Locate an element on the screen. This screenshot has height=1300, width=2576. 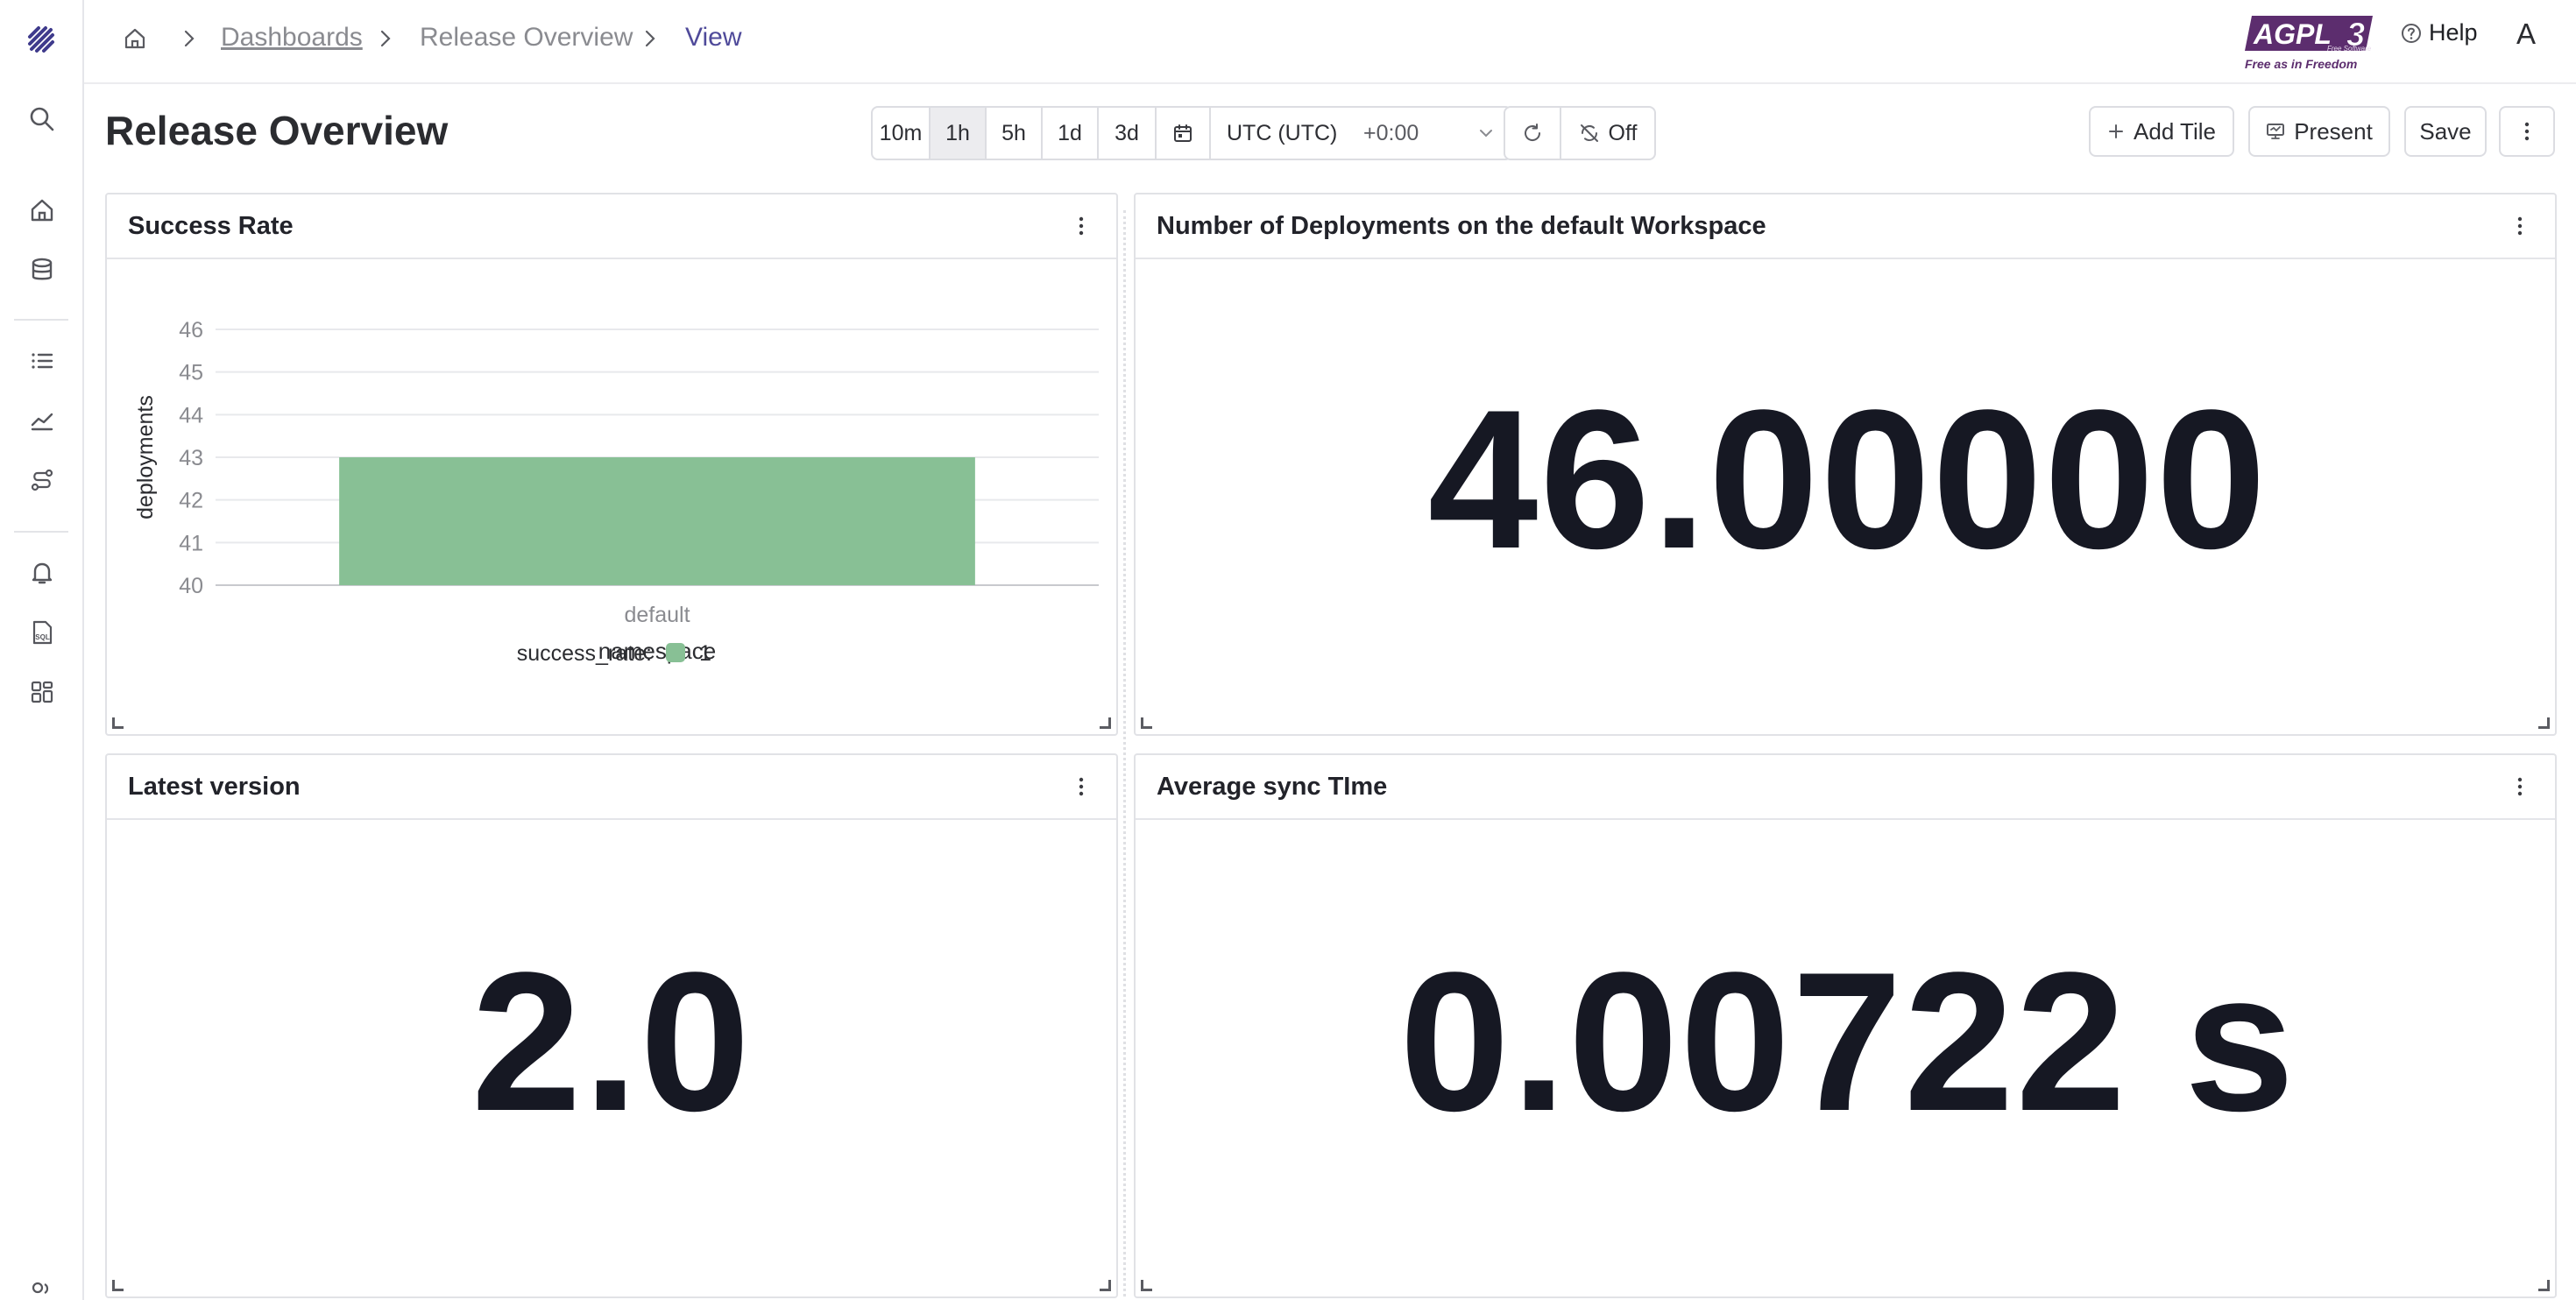
agpl-logo-line1: Free Software is located at coordinates (2349, 49).